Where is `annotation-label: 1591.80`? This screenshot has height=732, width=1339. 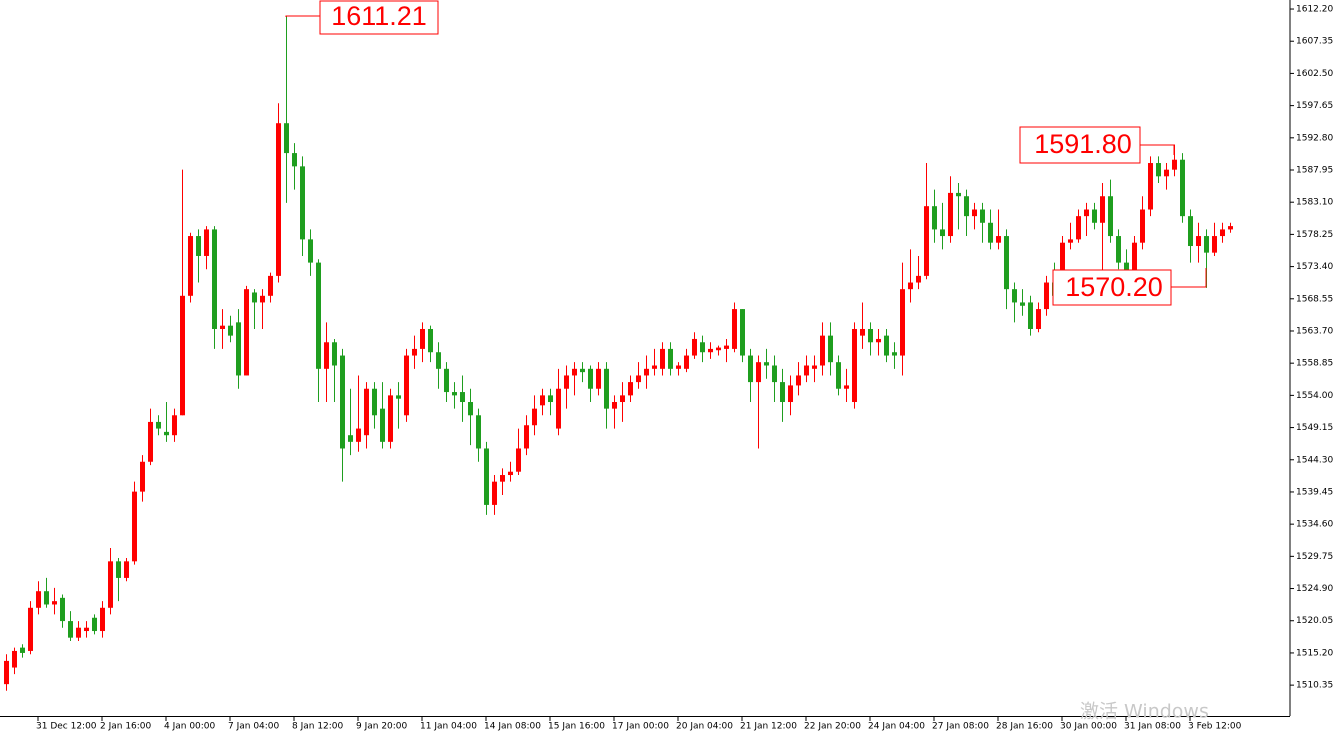
annotation-label: 1591.80 is located at coordinates (1083, 144).